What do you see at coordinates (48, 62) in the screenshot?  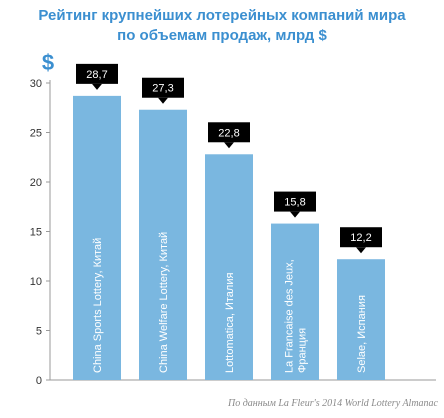 I see `y-axis-unit-label: $` at bounding box center [48, 62].